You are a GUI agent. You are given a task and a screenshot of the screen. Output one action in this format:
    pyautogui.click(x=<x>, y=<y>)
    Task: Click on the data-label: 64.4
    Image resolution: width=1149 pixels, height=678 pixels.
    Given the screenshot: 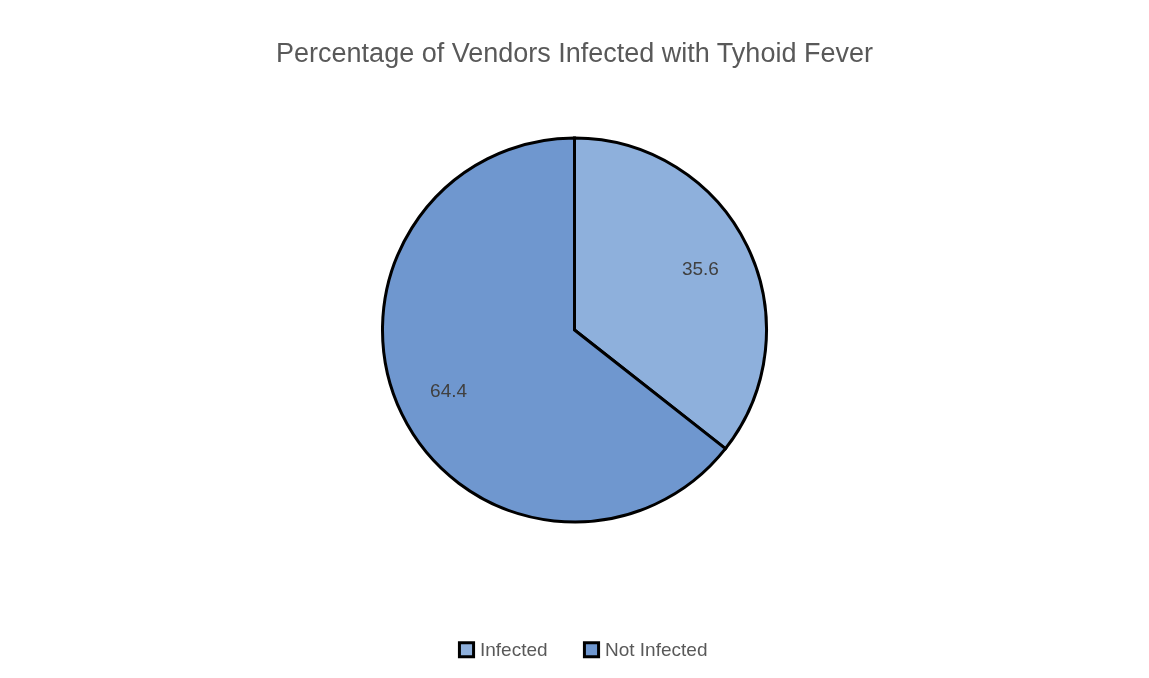 What is the action you would take?
    pyautogui.click(x=449, y=391)
    